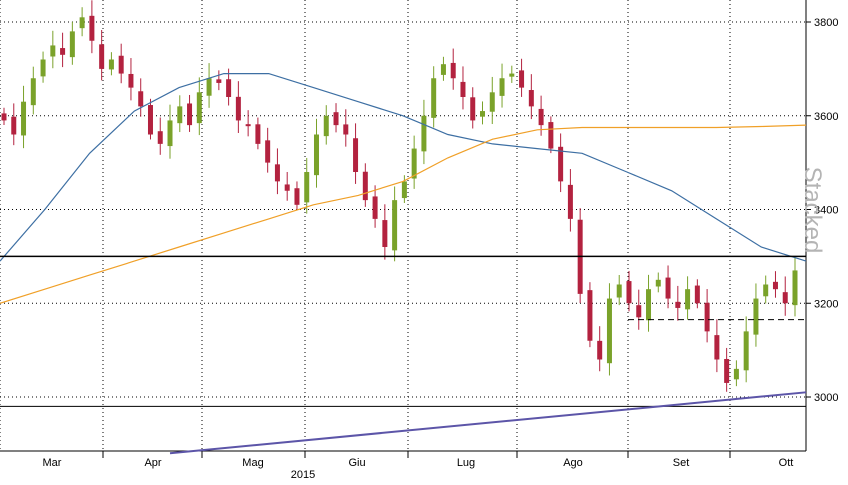 This screenshot has height=485, width=848. What do you see at coordinates (826, 211) in the screenshot?
I see `y-tick-label: 3400` at bounding box center [826, 211].